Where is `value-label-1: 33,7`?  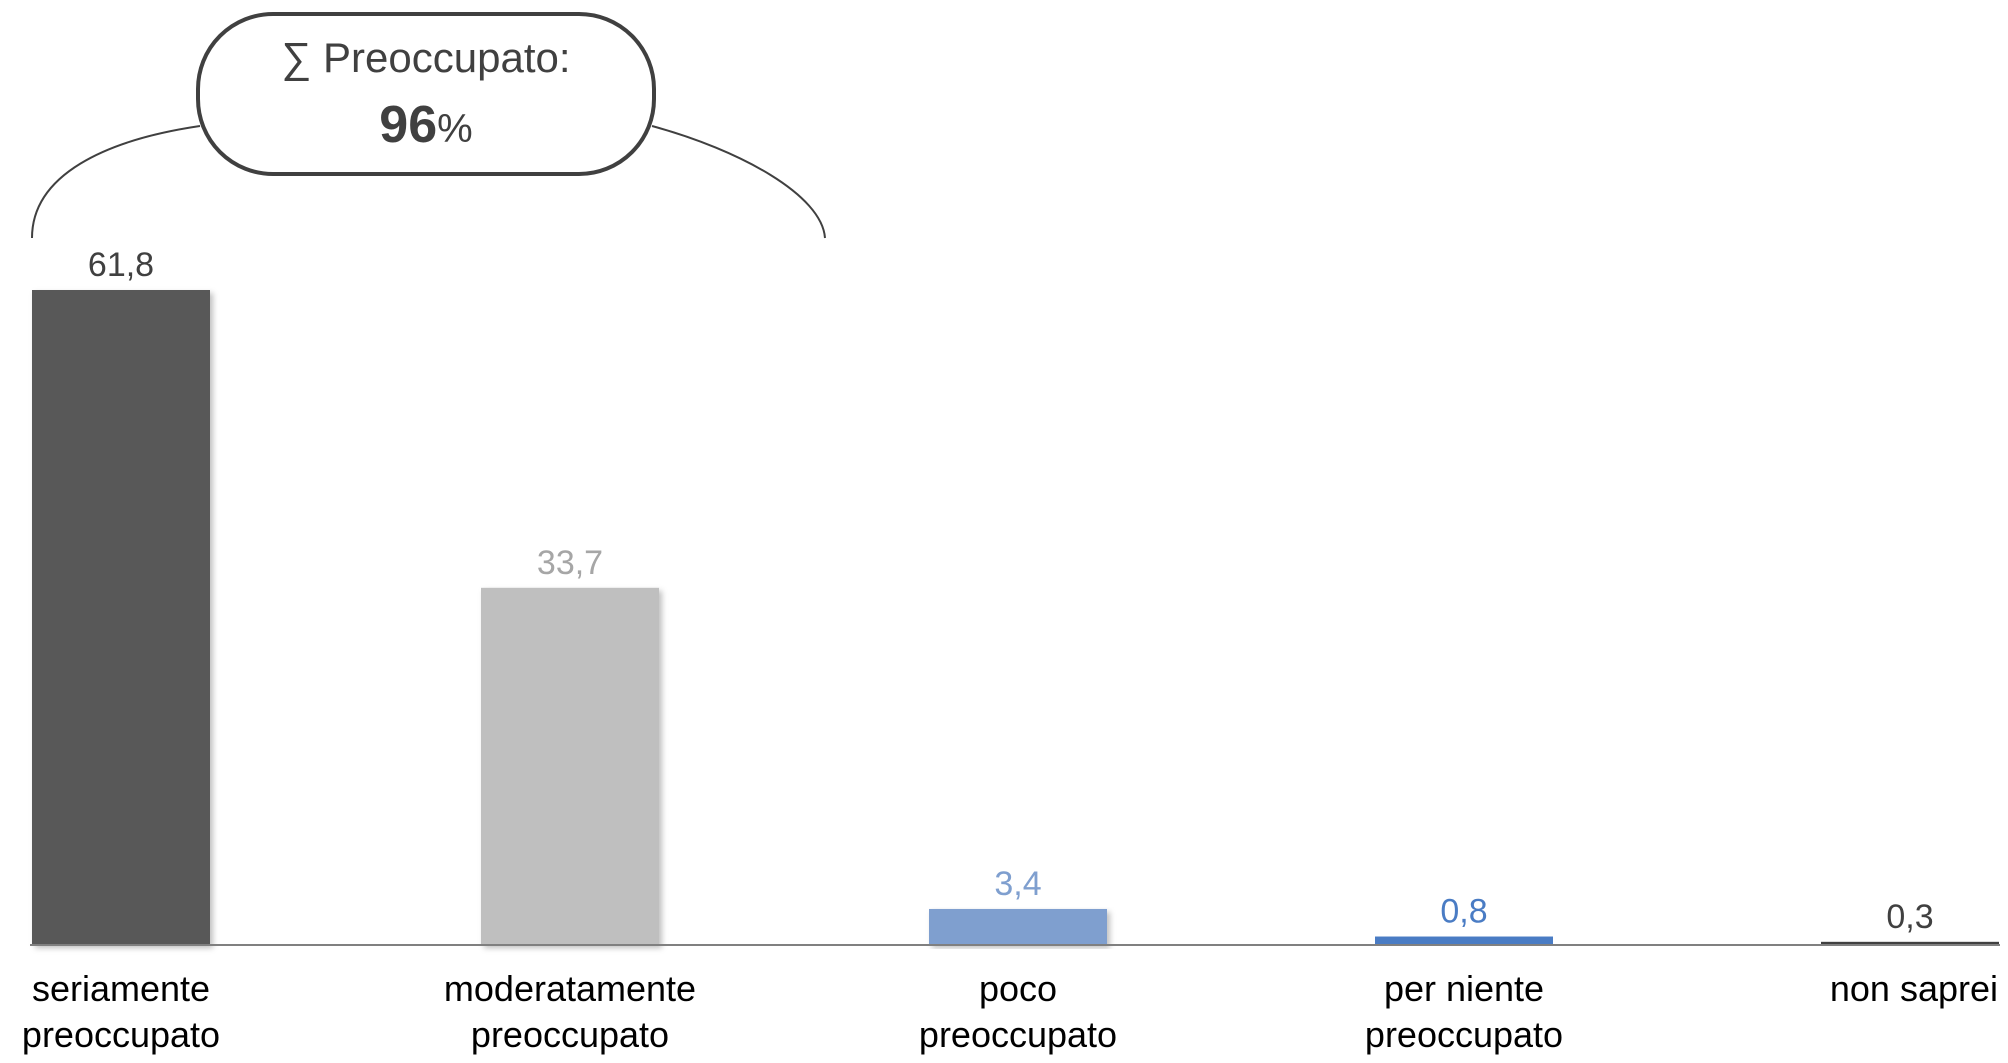
value-label-1: 33,7 is located at coordinates (570, 563).